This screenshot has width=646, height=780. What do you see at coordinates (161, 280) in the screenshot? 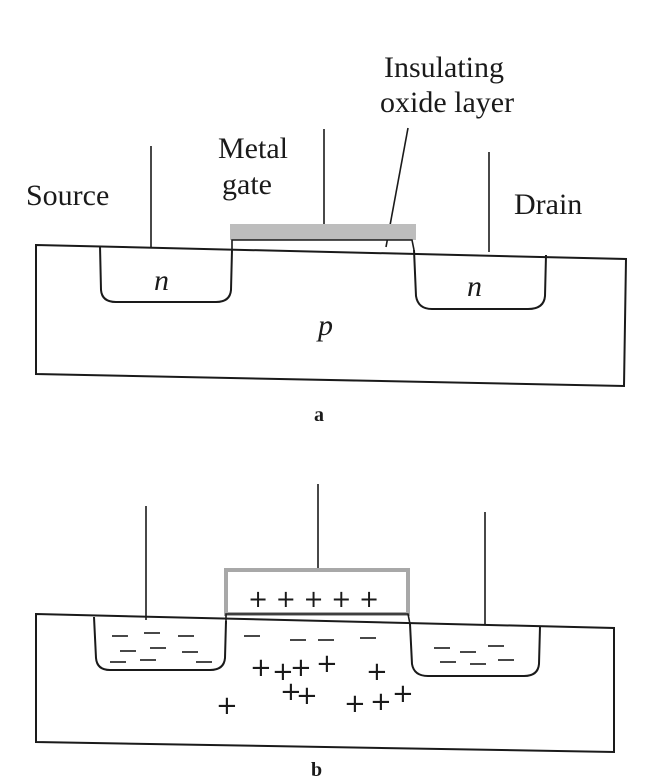
I see `n-label-left: n` at bounding box center [161, 280].